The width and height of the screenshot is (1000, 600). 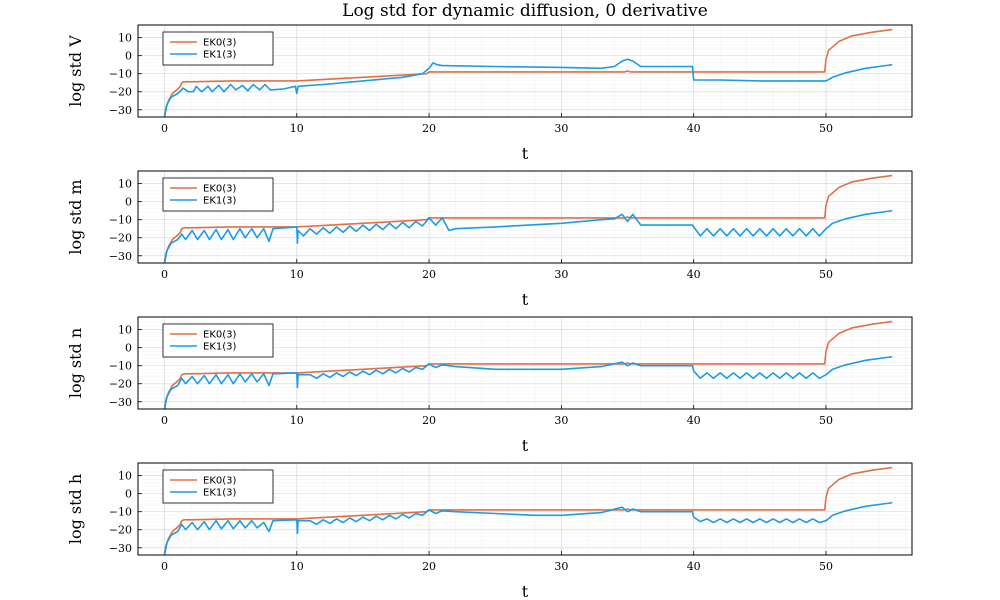 What do you see at coordinates (75, 363) in the screenshot?
I see `y-axis-label: log std n` at bounding box center [75, 363].